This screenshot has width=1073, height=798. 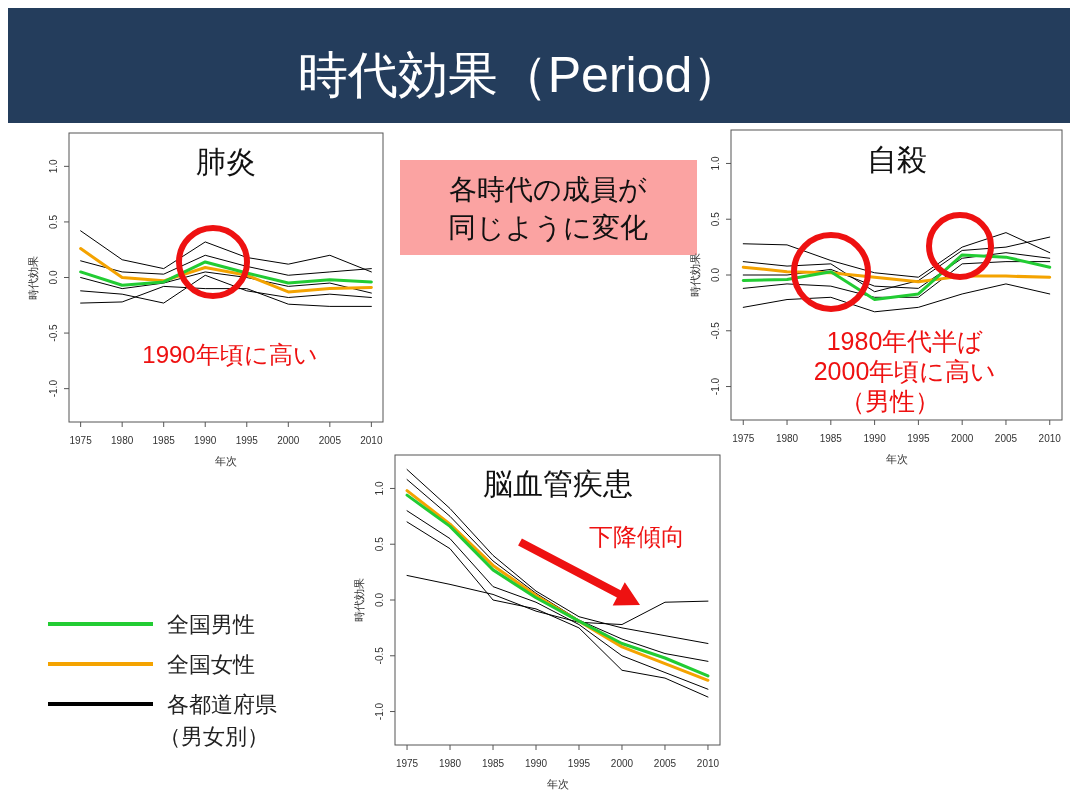 What do you see at coordinates (520, 75) in the screenshot?
I see `text: 時代効果（Period）` at bounding box center [520, 75].